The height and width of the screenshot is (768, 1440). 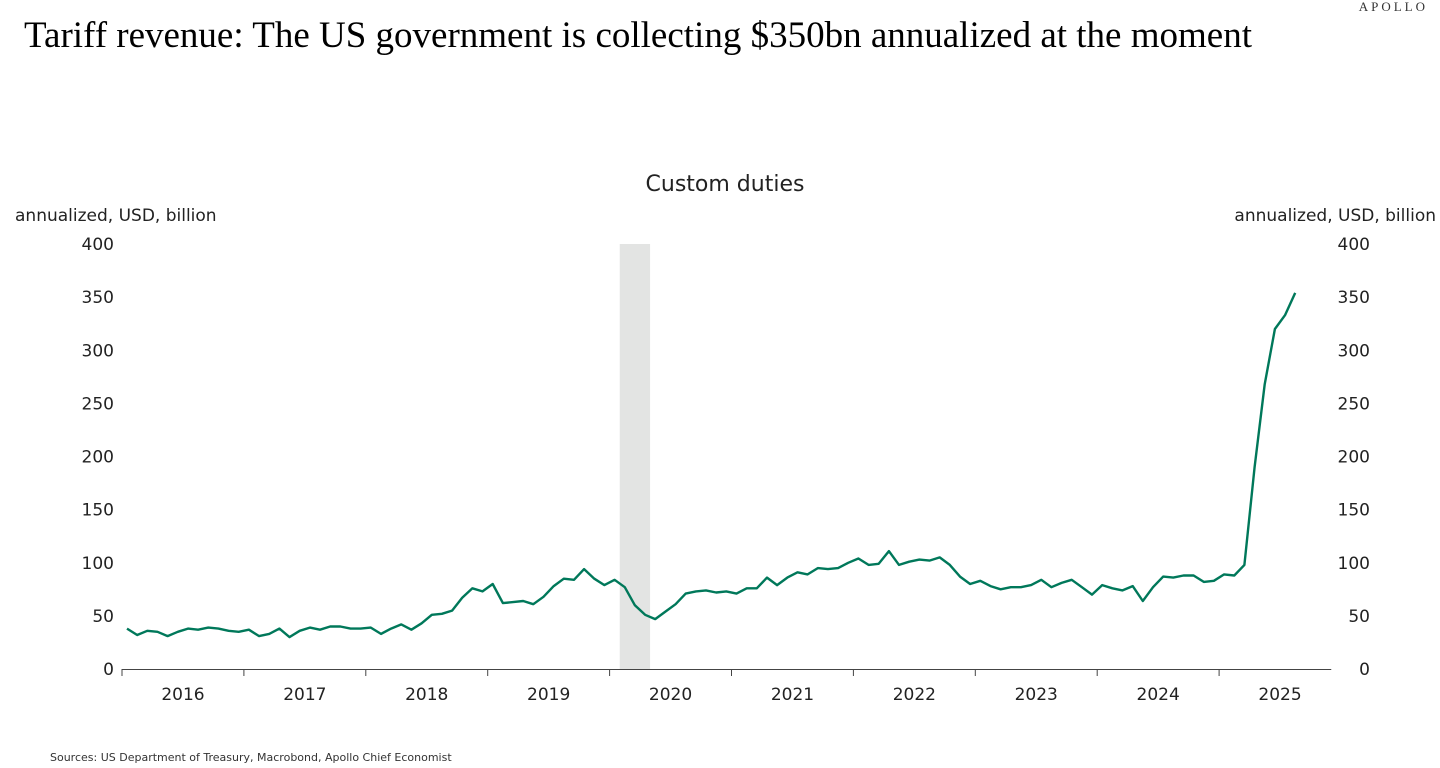 What do you see at coordinates (1354, 404) in the screenshot?
I see `y-tick-label-right: 250` at bounding box center [1354, 404].